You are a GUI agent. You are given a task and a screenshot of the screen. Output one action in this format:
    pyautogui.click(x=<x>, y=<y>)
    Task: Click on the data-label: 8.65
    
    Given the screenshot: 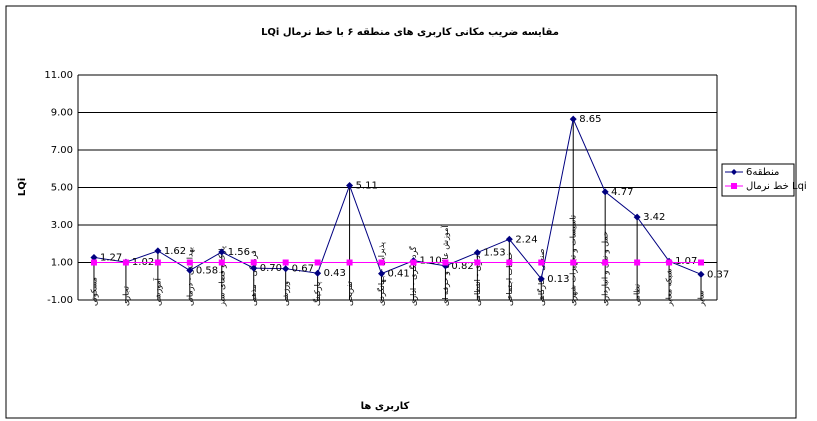 What is the action you would take?
    pyautogui.click(x=590, y=119)
    